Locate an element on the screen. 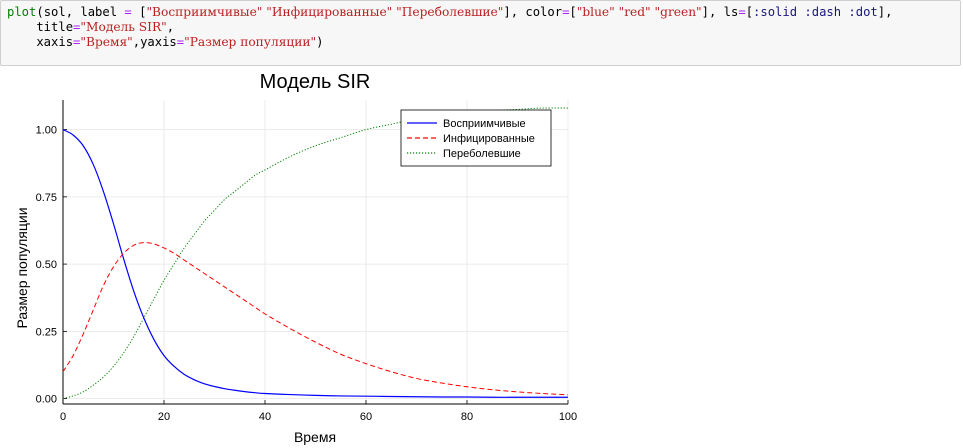  legend-label: Инфицированные is located at coordinates (489, 139).